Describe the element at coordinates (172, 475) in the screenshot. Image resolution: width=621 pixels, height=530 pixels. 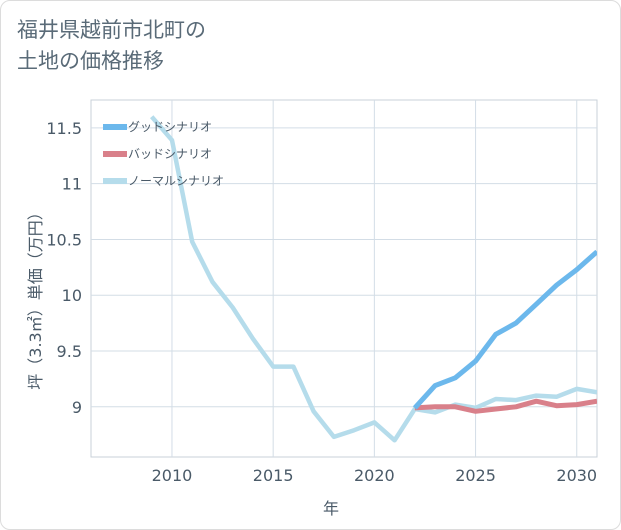
I see `x-tick-label: 2010` at that location.